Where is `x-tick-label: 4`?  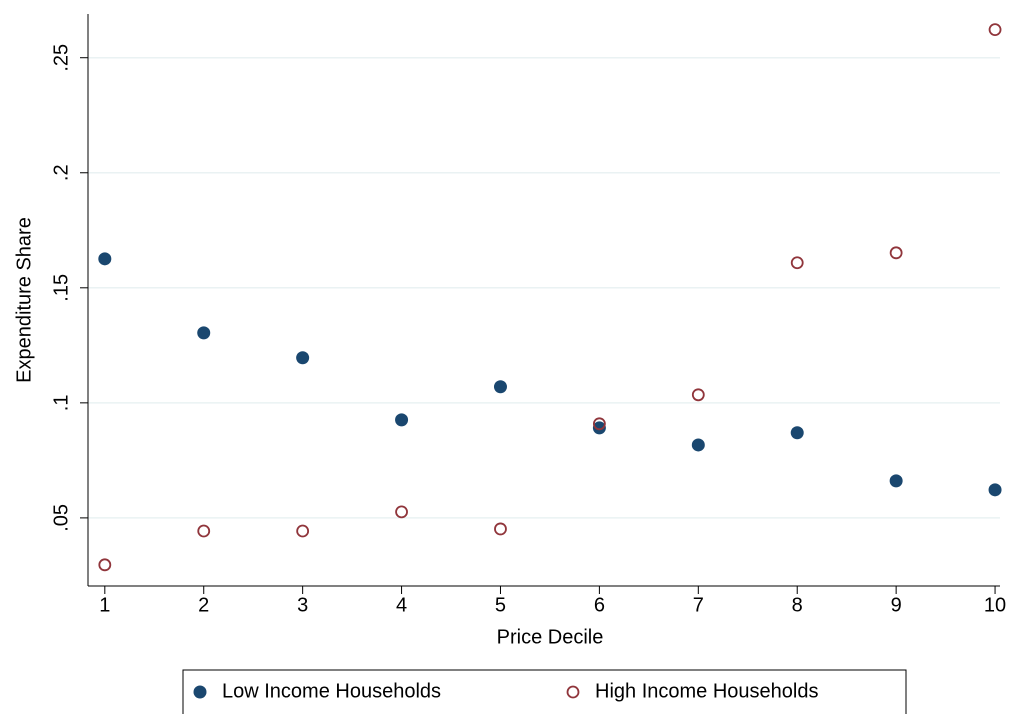
x-tick-label: 4 is located at coordinates (401, 605).